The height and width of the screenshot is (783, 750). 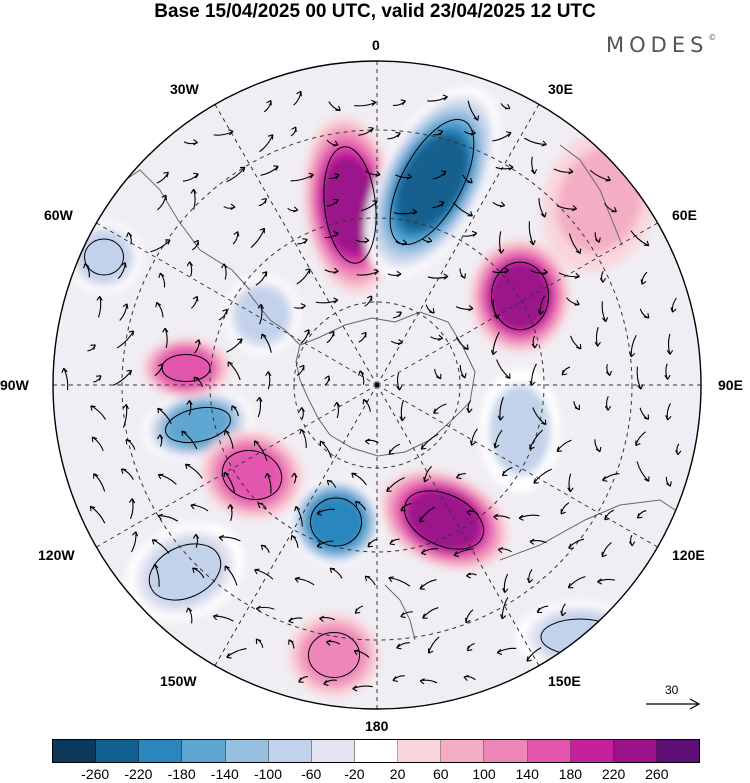 What do you see at coordinates (397, 774) in the screenshot?
I see `colorbar-tick-label: 20` at bounding box center [397, 774].